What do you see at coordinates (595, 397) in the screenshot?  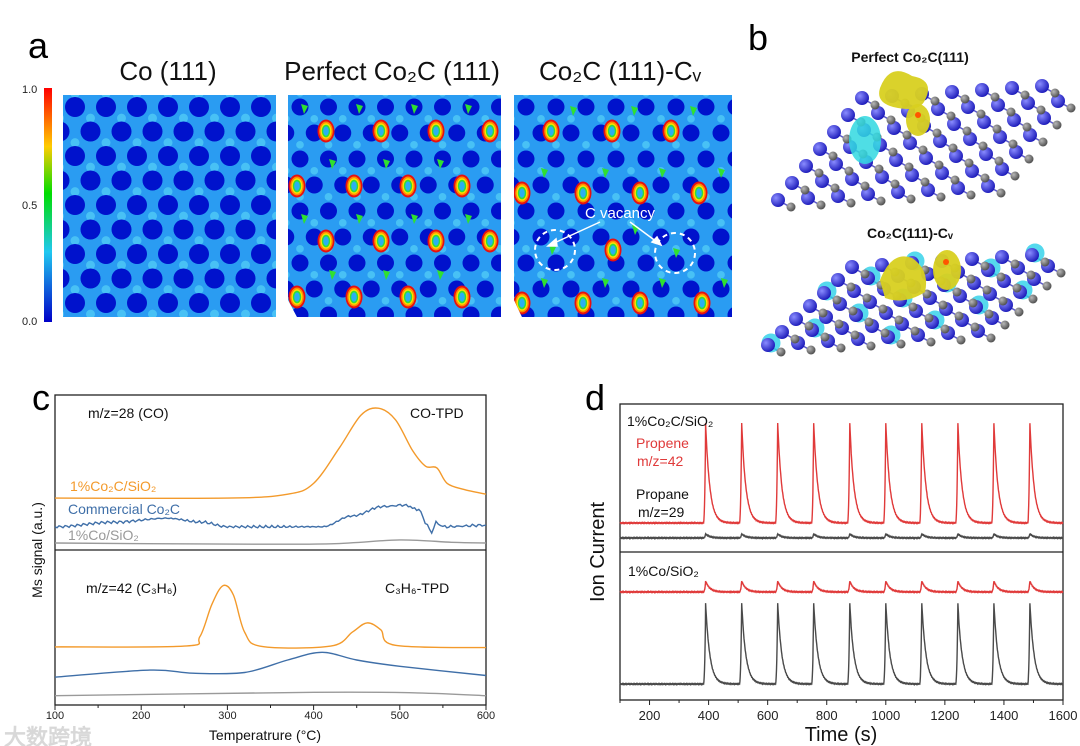 I see `panel-label-d: d` at bounding box center [595, 397].